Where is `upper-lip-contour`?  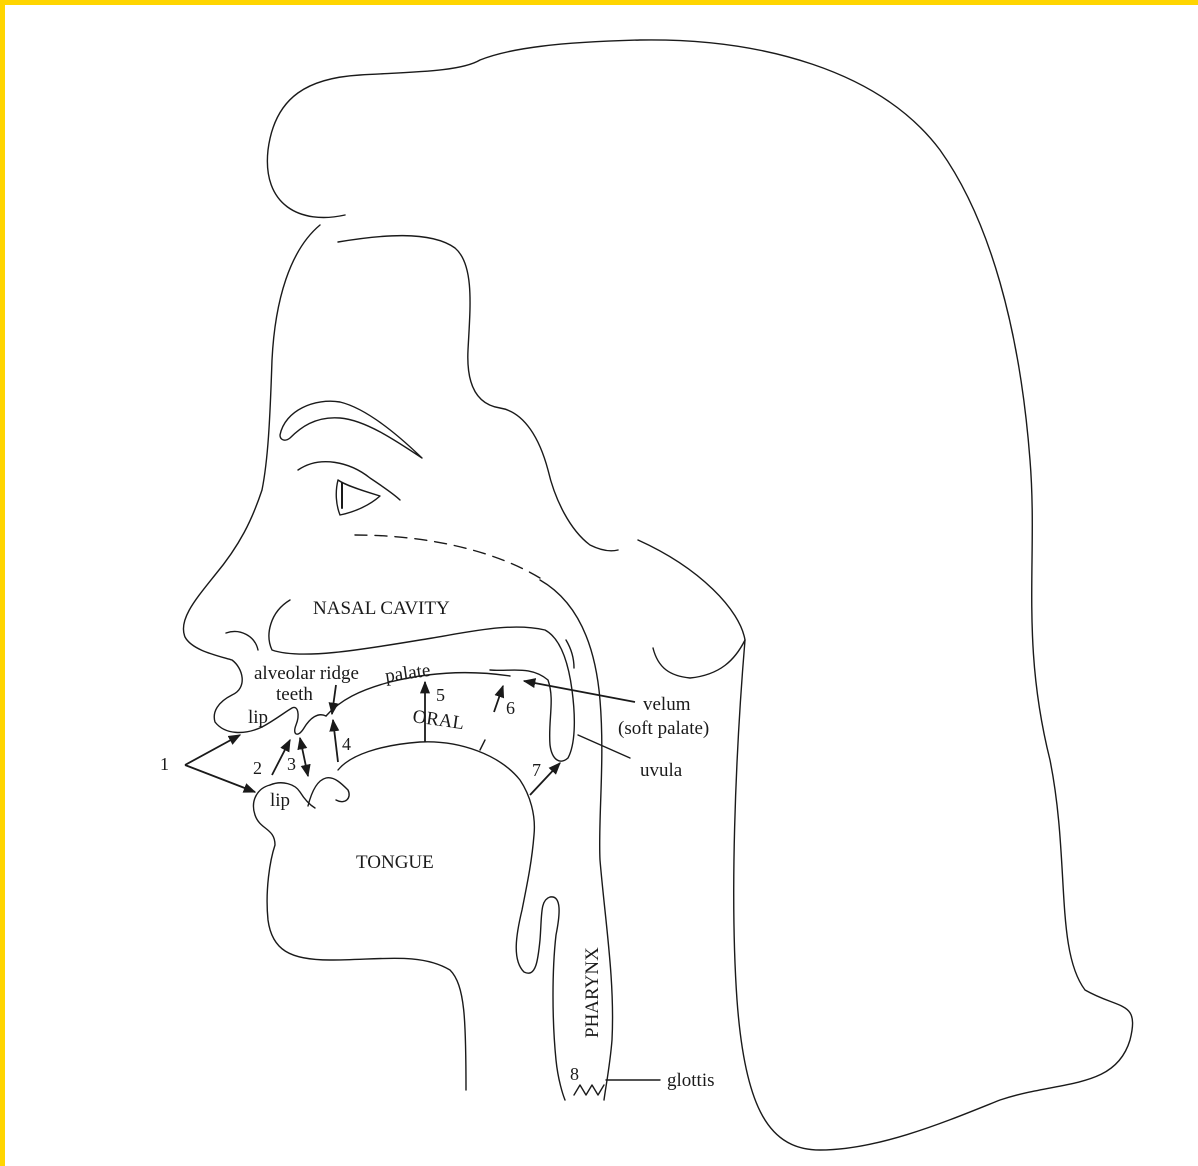
upper-lip-contour is located at coordinates (294, 720).